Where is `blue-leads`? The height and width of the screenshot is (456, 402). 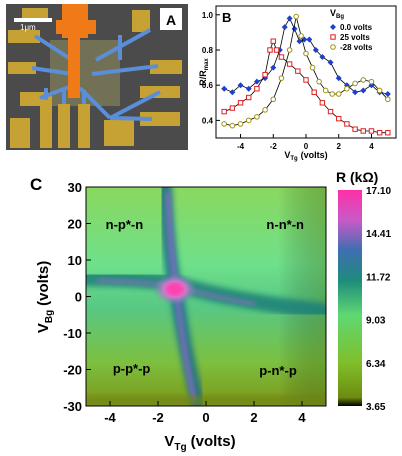 blue-leads is located at coordinates (96, 74).